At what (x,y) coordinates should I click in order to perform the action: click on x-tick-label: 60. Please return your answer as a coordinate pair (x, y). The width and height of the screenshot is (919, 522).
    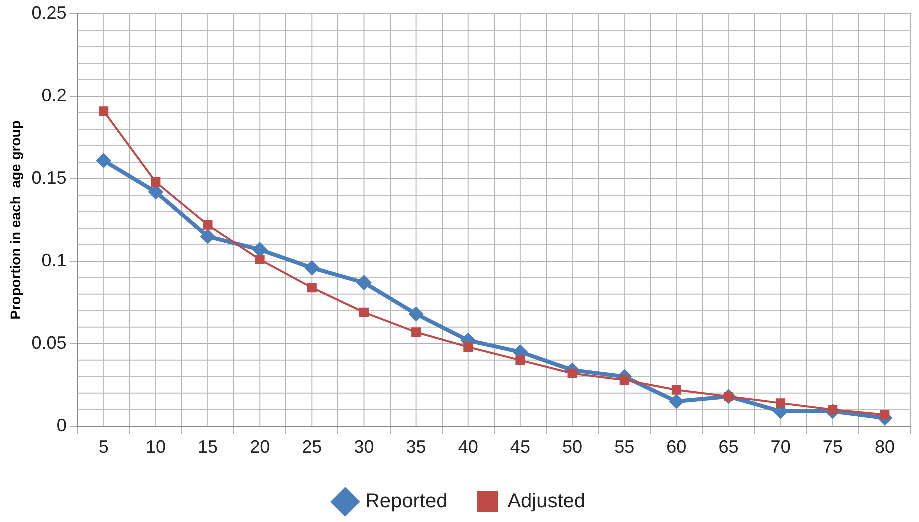
    Looking at the image, I should click on (676, 447).